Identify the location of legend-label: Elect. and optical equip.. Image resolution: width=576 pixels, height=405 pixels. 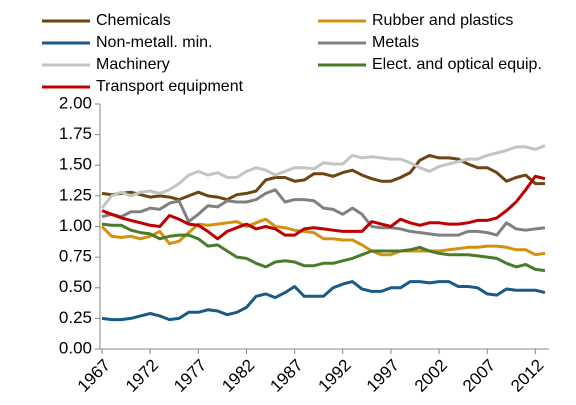
(457, 64).